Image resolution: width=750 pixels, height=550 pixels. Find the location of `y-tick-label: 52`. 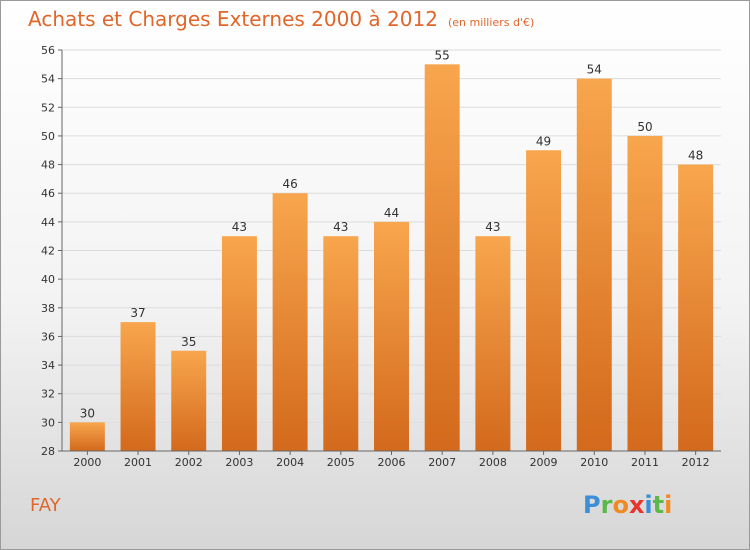

y-tick-label: 52 is located at coordinates (48, 107).